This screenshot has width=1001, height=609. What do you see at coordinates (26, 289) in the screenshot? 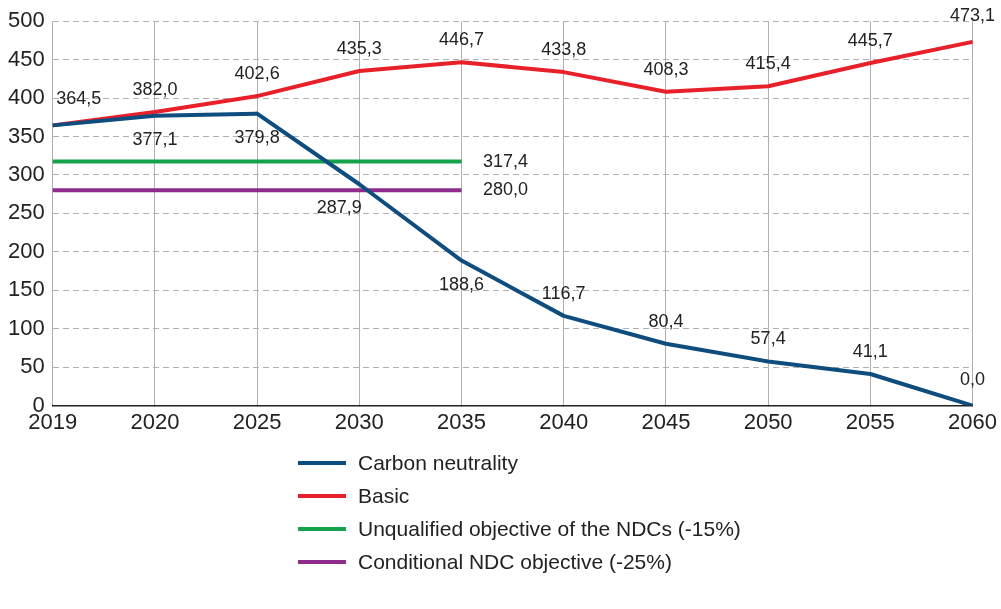
I see `y-tick-label: 150` at bounding box center [26, 289].